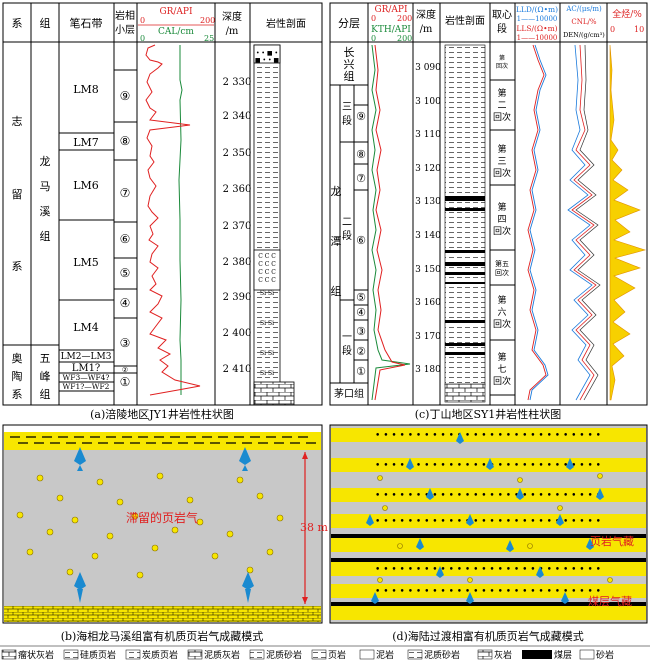 This screenshot has width=650, height=663. What do you see at coordinates (336, 291) in the screenshot?
I see `svg-text: 组` at bounding box center [336, 291].